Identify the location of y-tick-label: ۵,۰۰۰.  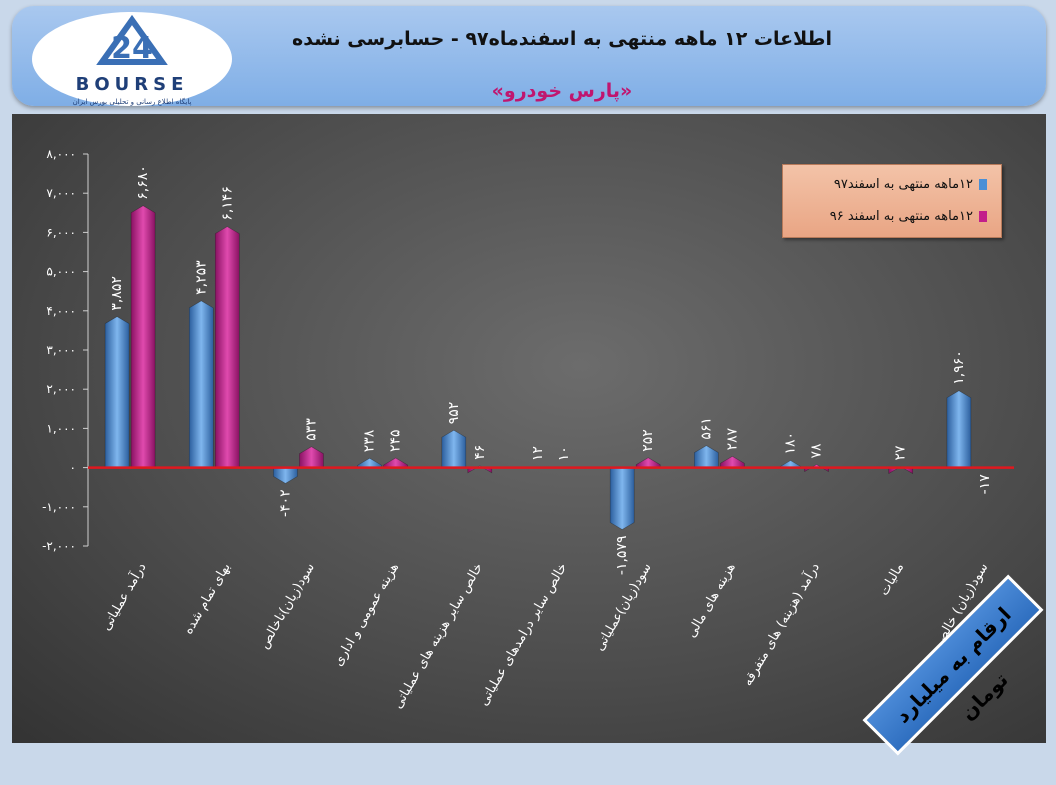
(61, 272).